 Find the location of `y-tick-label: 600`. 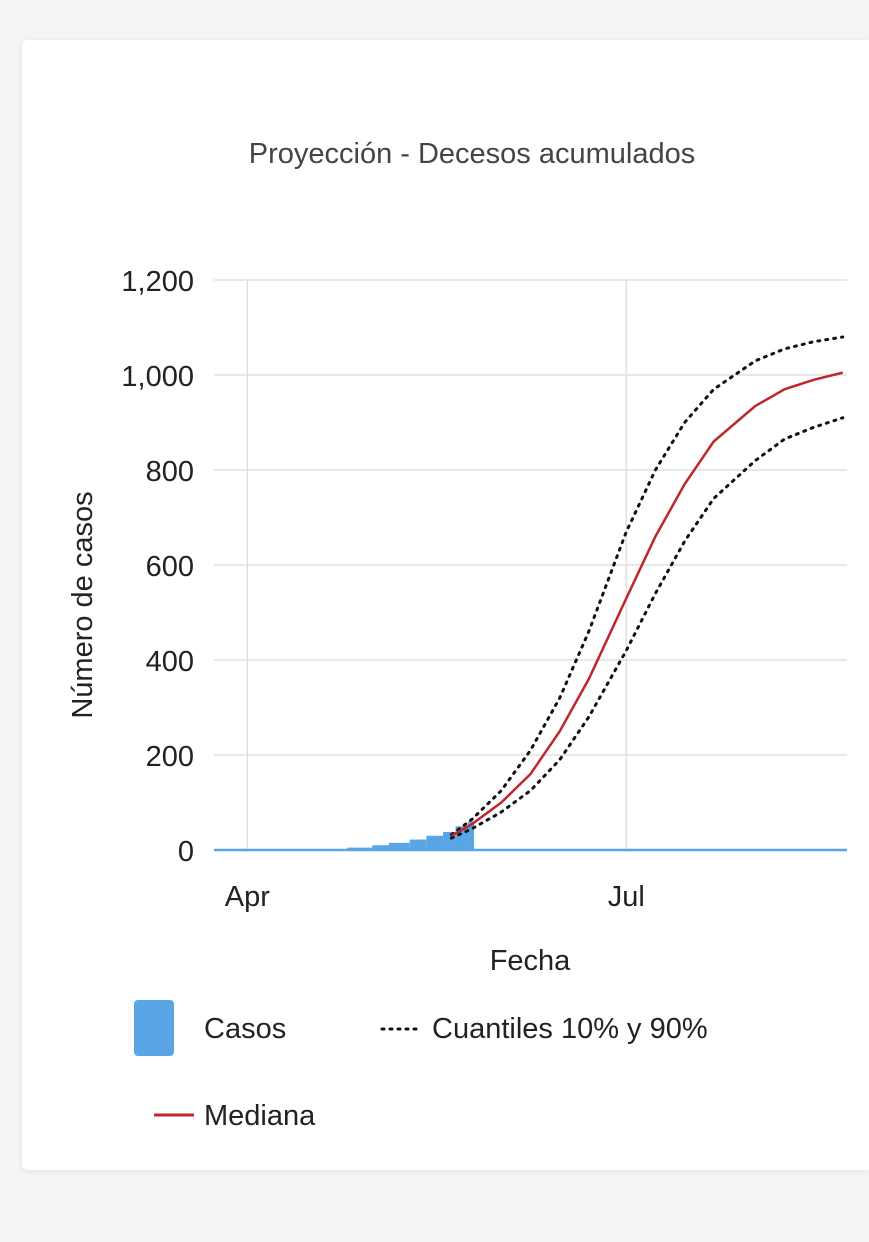

y-tick-label: 600 is located at coordinates (170, 567).